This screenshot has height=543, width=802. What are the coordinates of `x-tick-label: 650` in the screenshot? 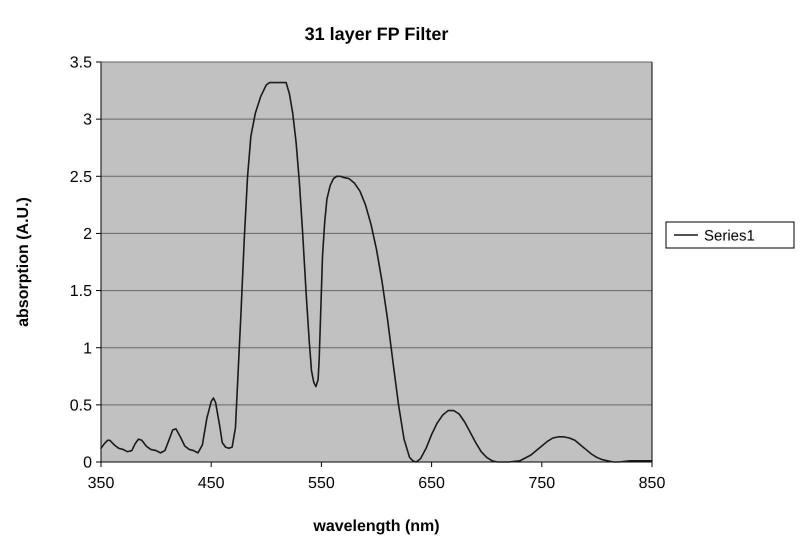 It's located at (432, 483).